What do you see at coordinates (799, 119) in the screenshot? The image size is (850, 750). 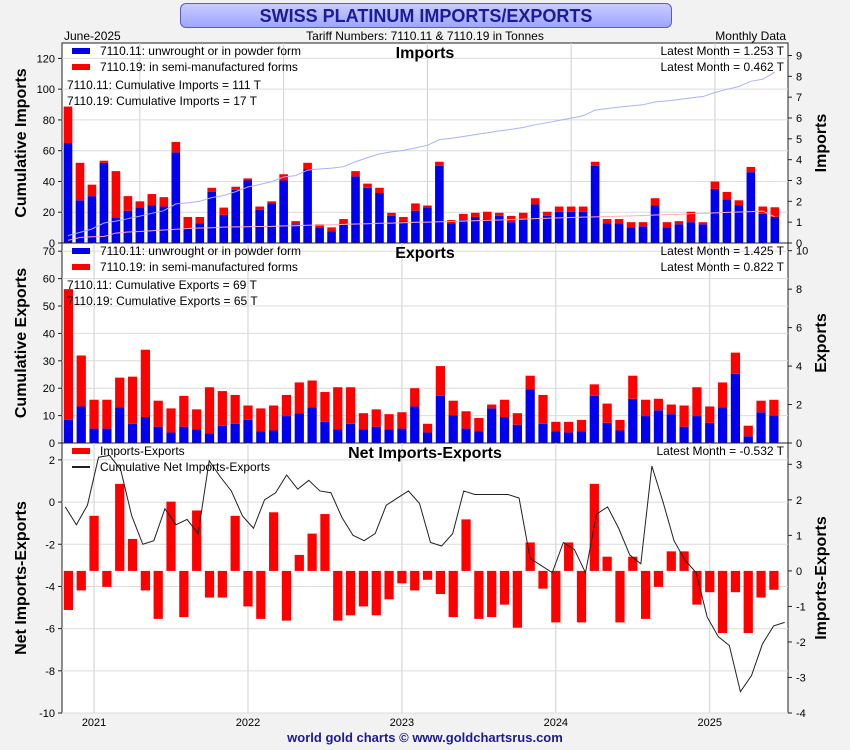 I see `y-tick-label-right: 6` at bounding box center [799, 119].